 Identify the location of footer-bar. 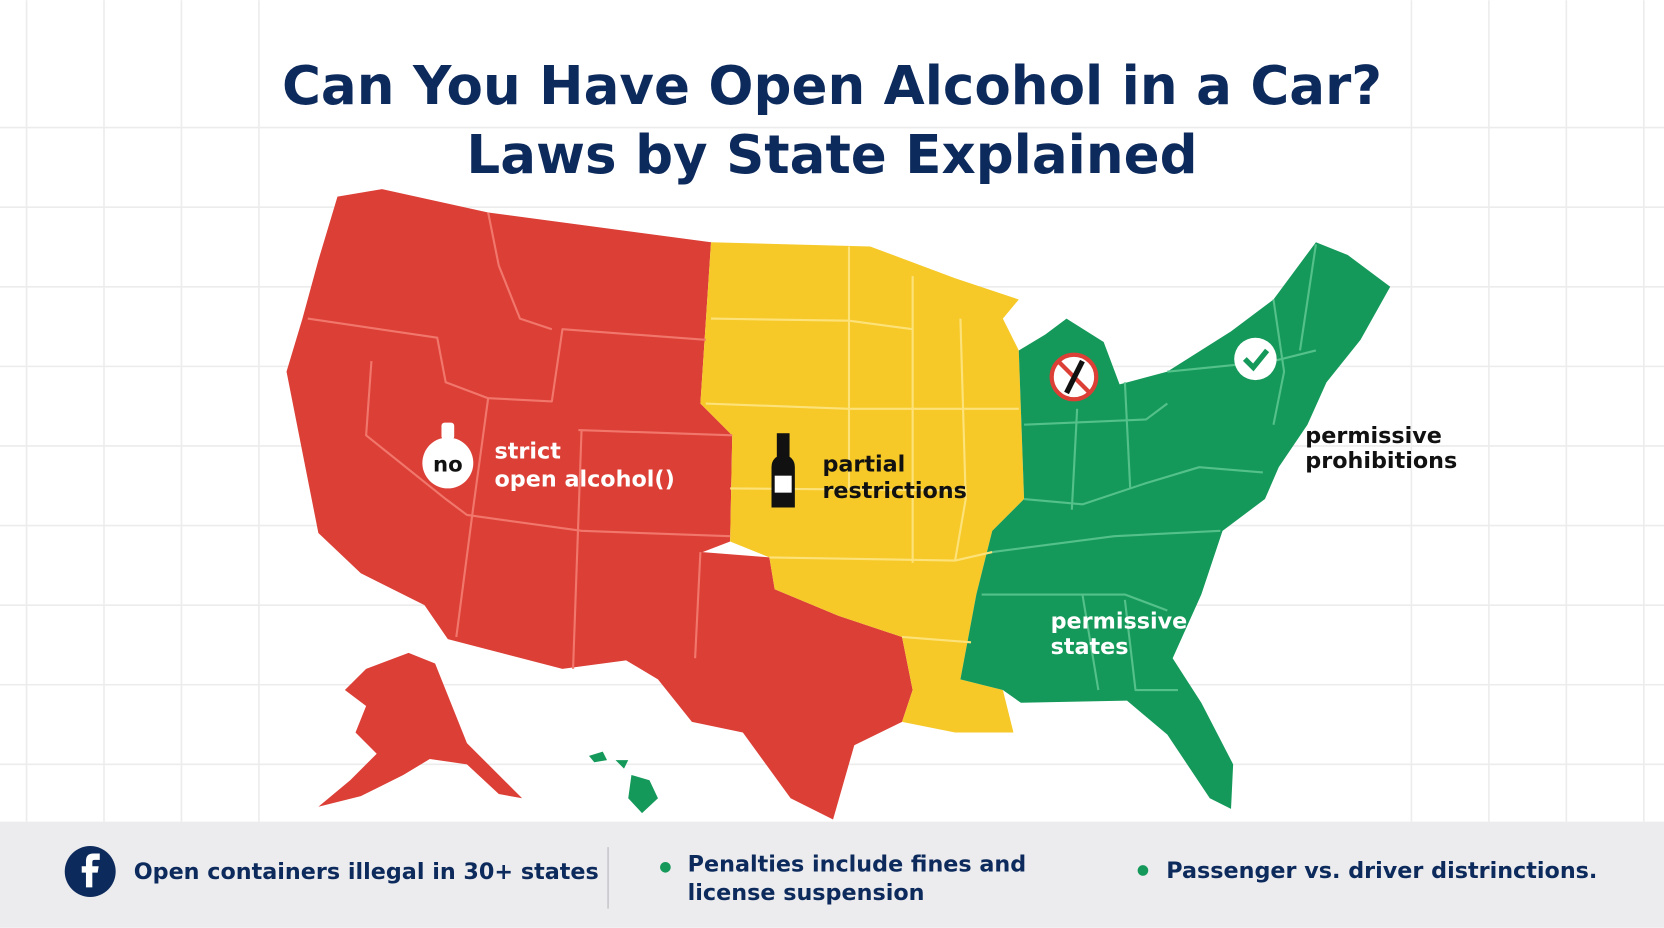
(832, 874).